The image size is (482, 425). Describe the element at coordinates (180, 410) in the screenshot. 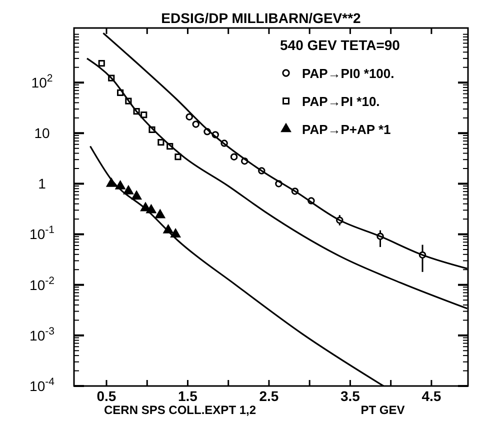

I see `text: CERN SPS COLL.EXPT 1,2` at that location.